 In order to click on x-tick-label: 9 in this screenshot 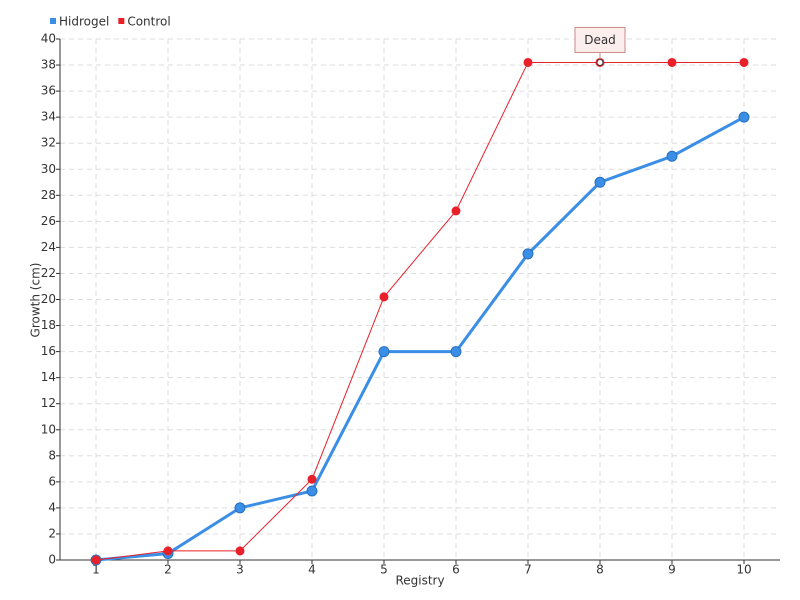, I will do `click(672, 570)`.